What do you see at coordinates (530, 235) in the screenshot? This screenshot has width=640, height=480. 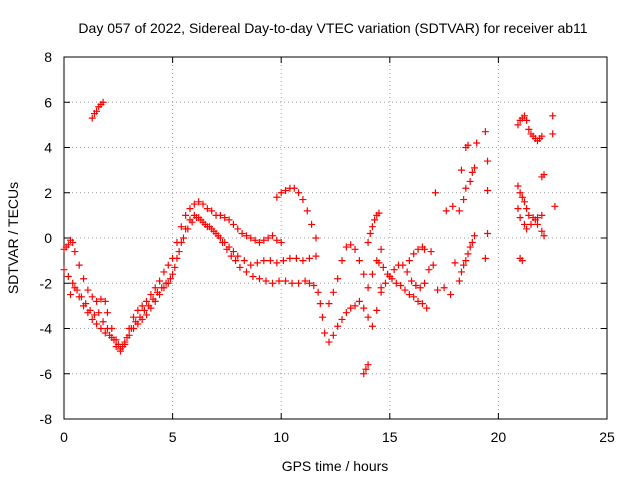 I see `series-arc-s` at bounding box center [530, 235].